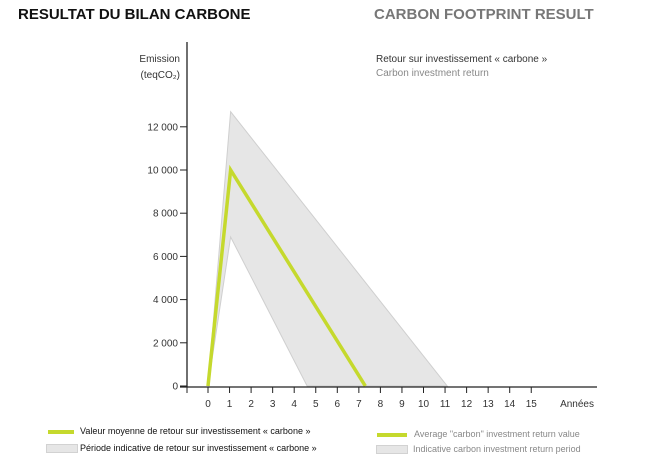 Image resolution: width=650 pixels, height=459 pixels. I want to click on y-tick-label: 2 000, so click(165, 343).